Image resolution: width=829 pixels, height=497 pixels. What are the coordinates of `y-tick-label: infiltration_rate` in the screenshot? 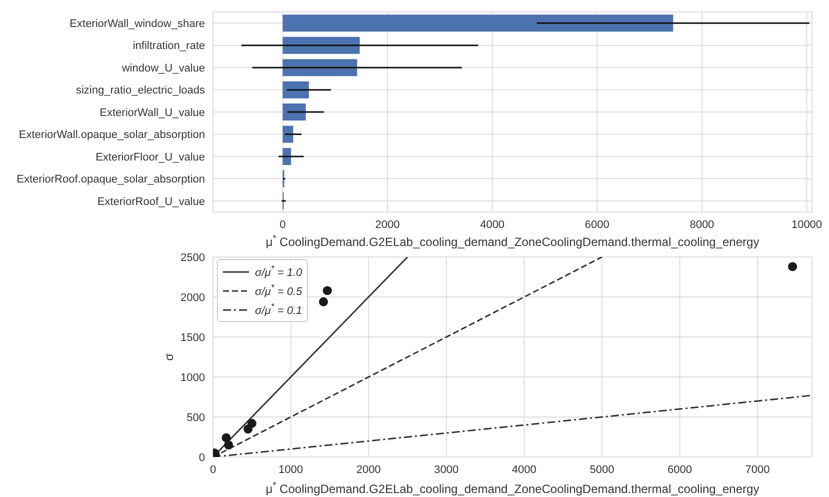 It's located at (168, 46).